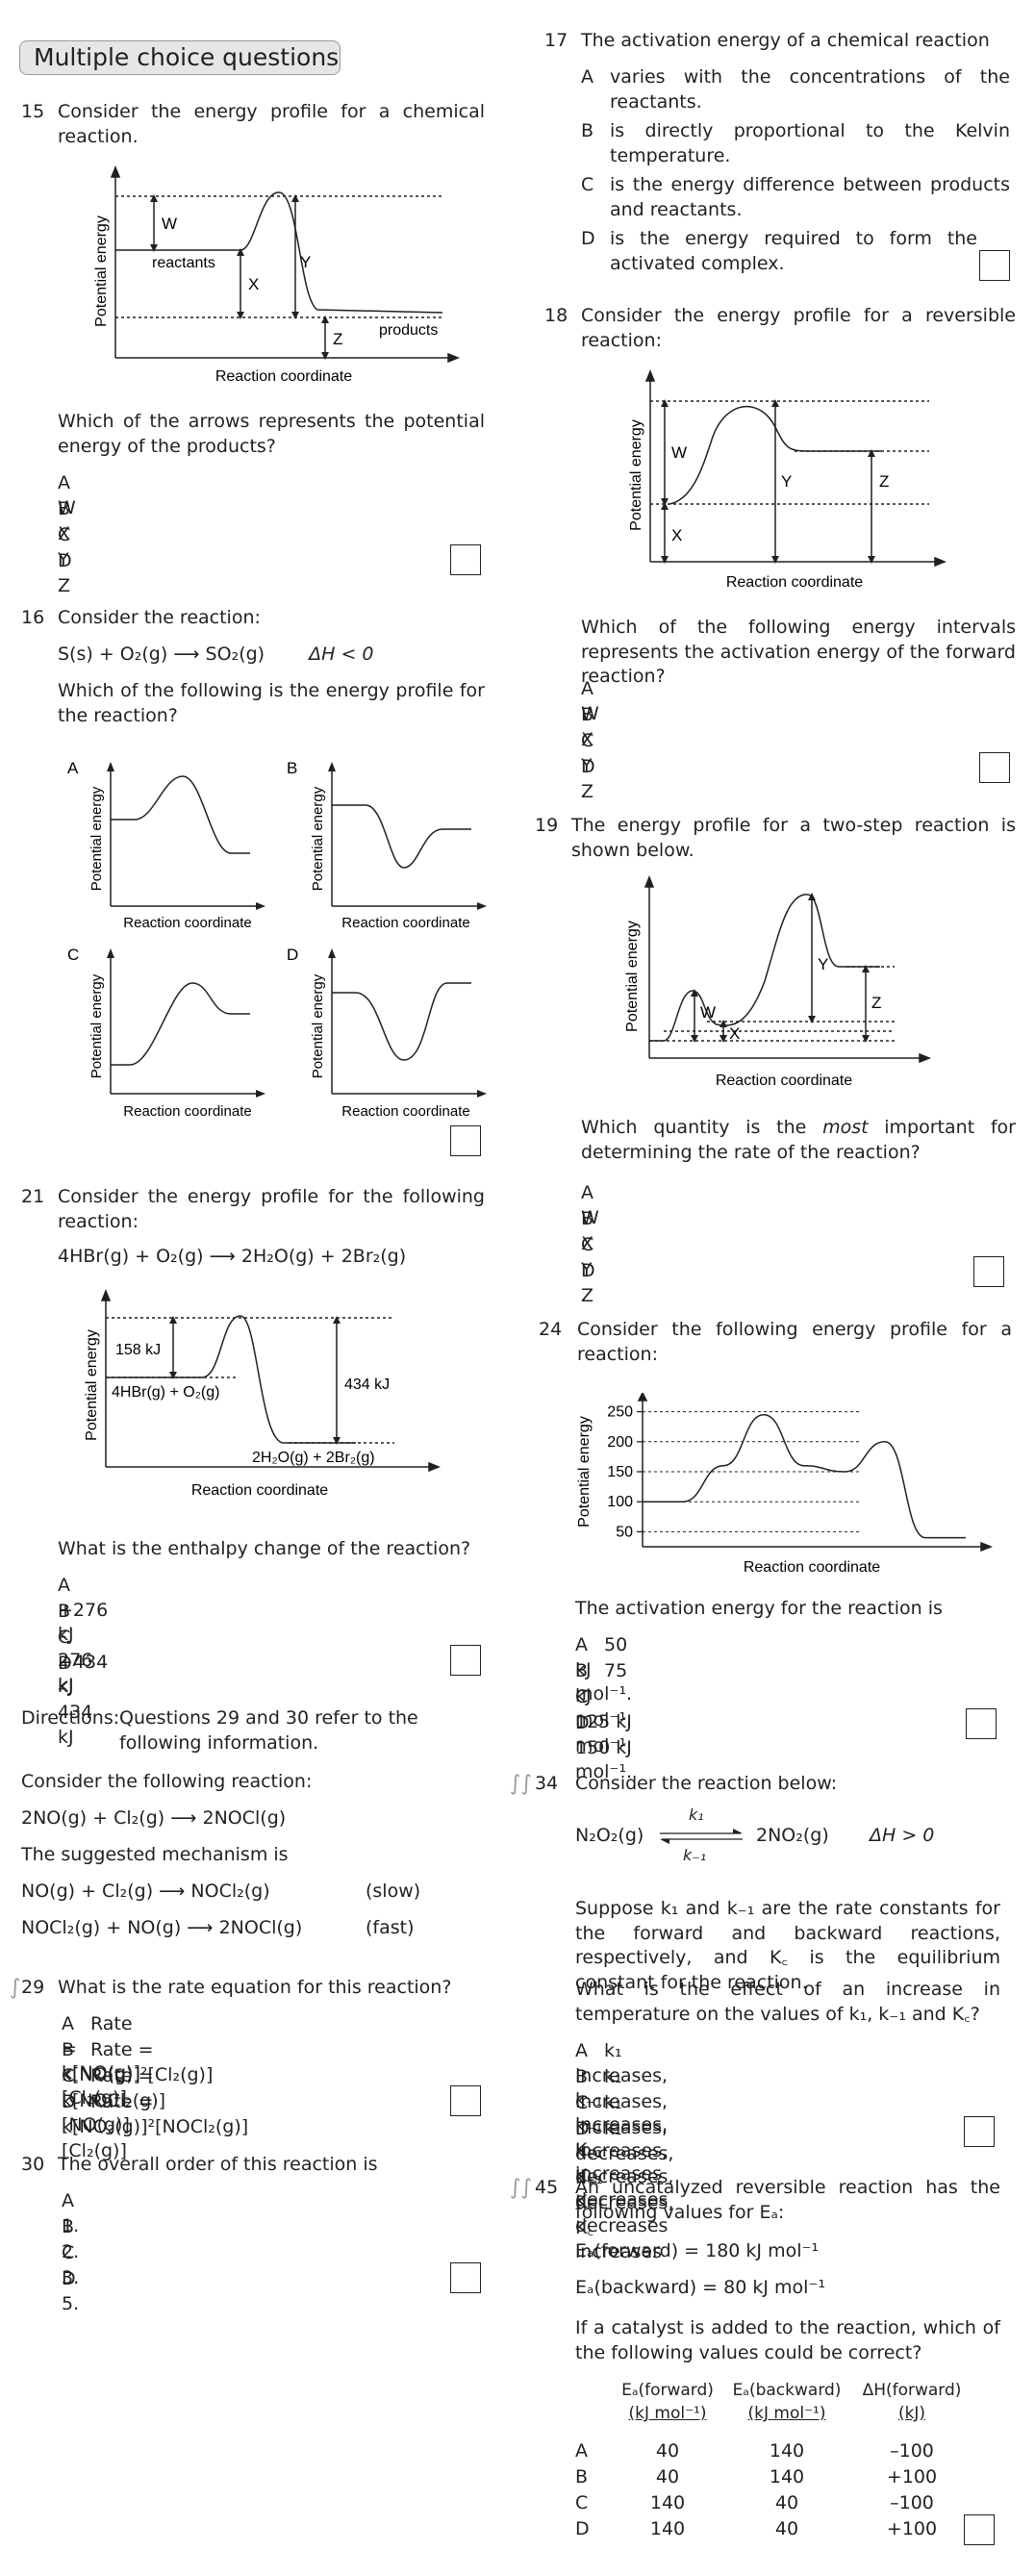  I want to click on reactants-label: reactants, so click(183, 263).